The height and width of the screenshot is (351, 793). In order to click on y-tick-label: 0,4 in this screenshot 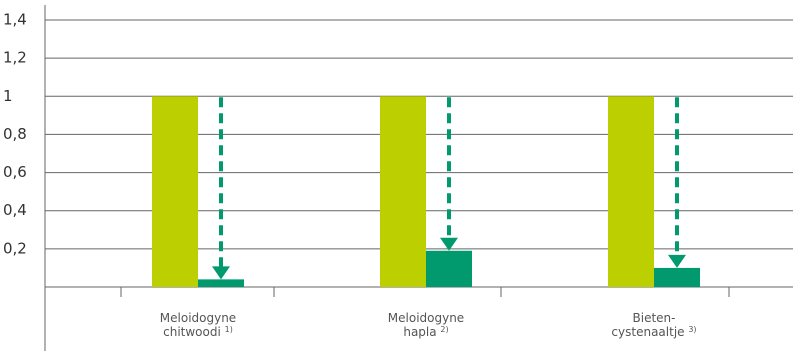, I will do `click(15, 210)`.